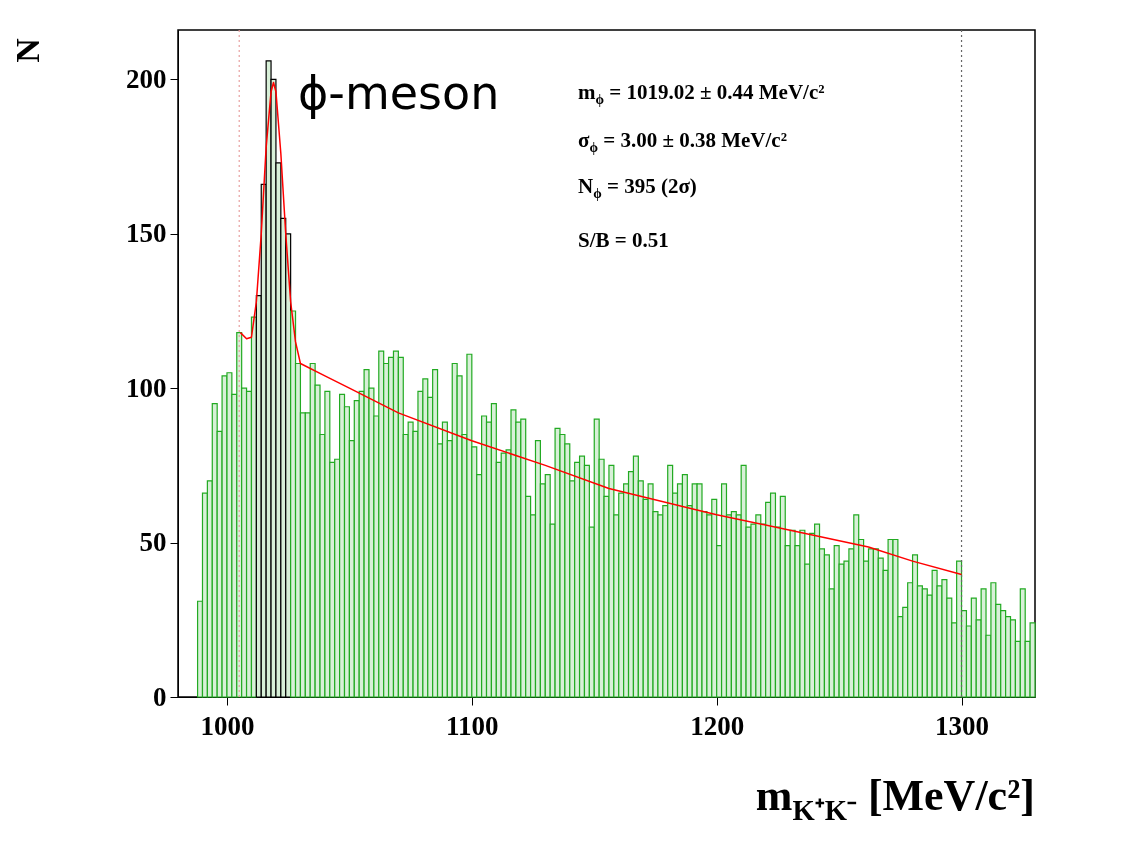 The height and width of the screenshot is (853, 1129). Describe the element at coordinates (962, 725) in the screenshot. I see `x-tick-label: 1300` at that location.